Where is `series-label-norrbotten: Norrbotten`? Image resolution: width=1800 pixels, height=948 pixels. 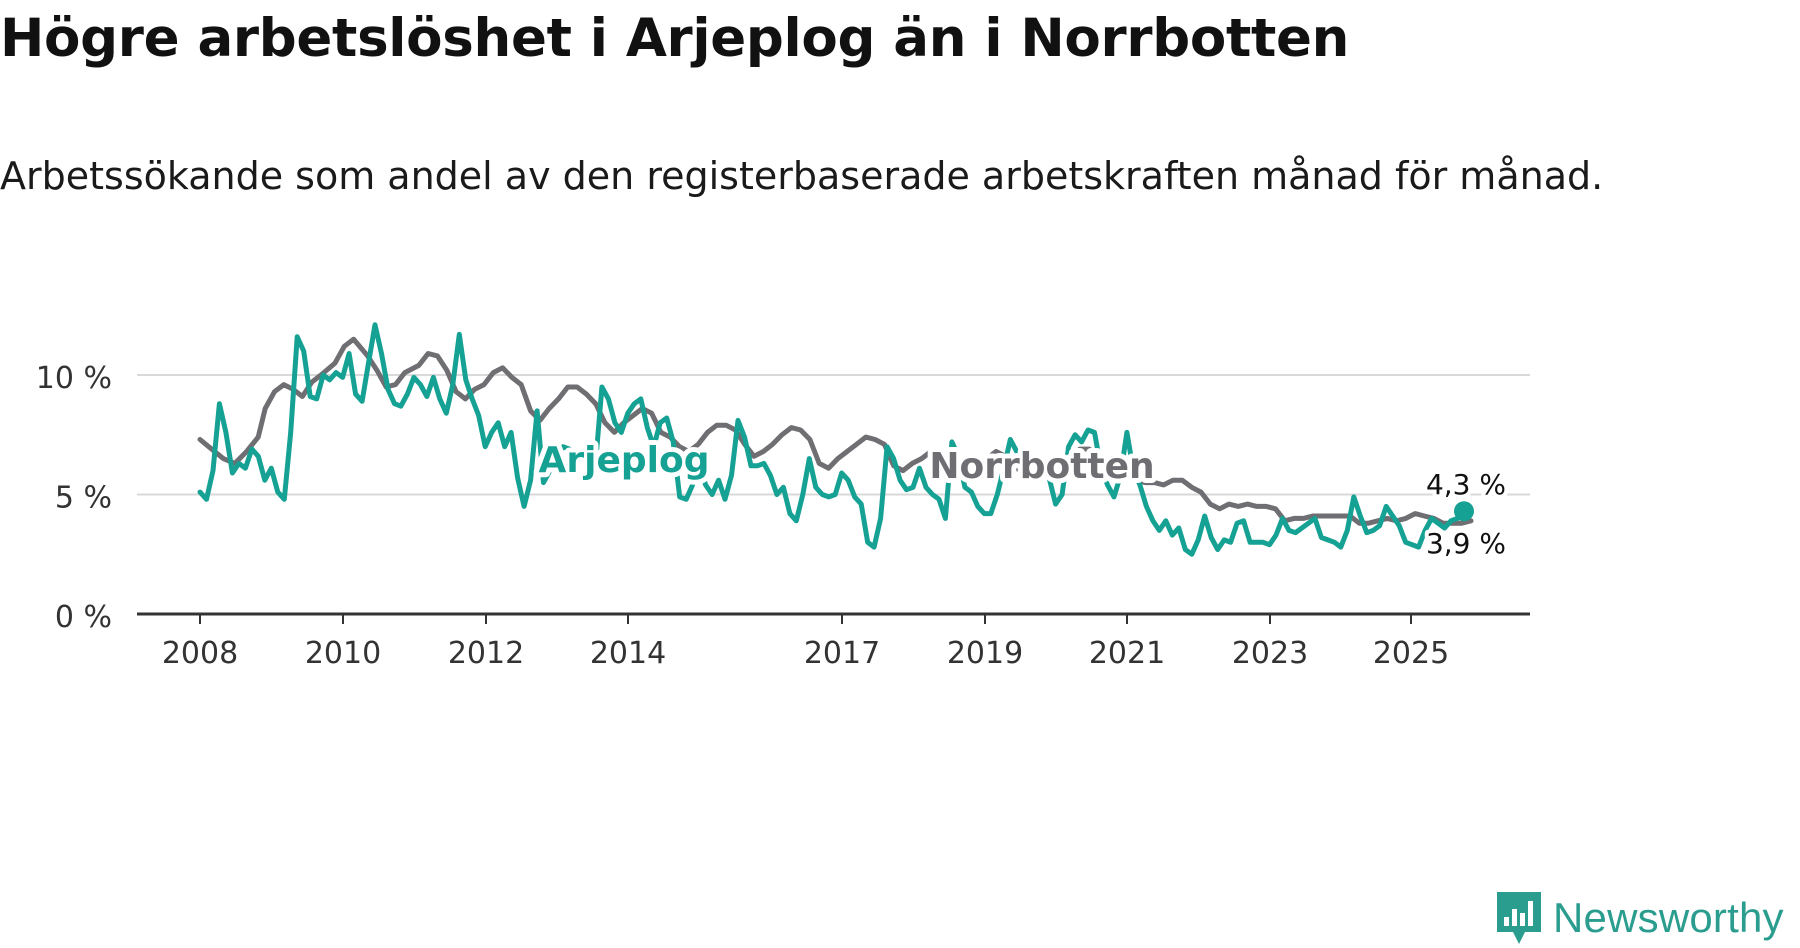
series-label-norrbotten: Norrbotten is located at coordinates (1041, 466).